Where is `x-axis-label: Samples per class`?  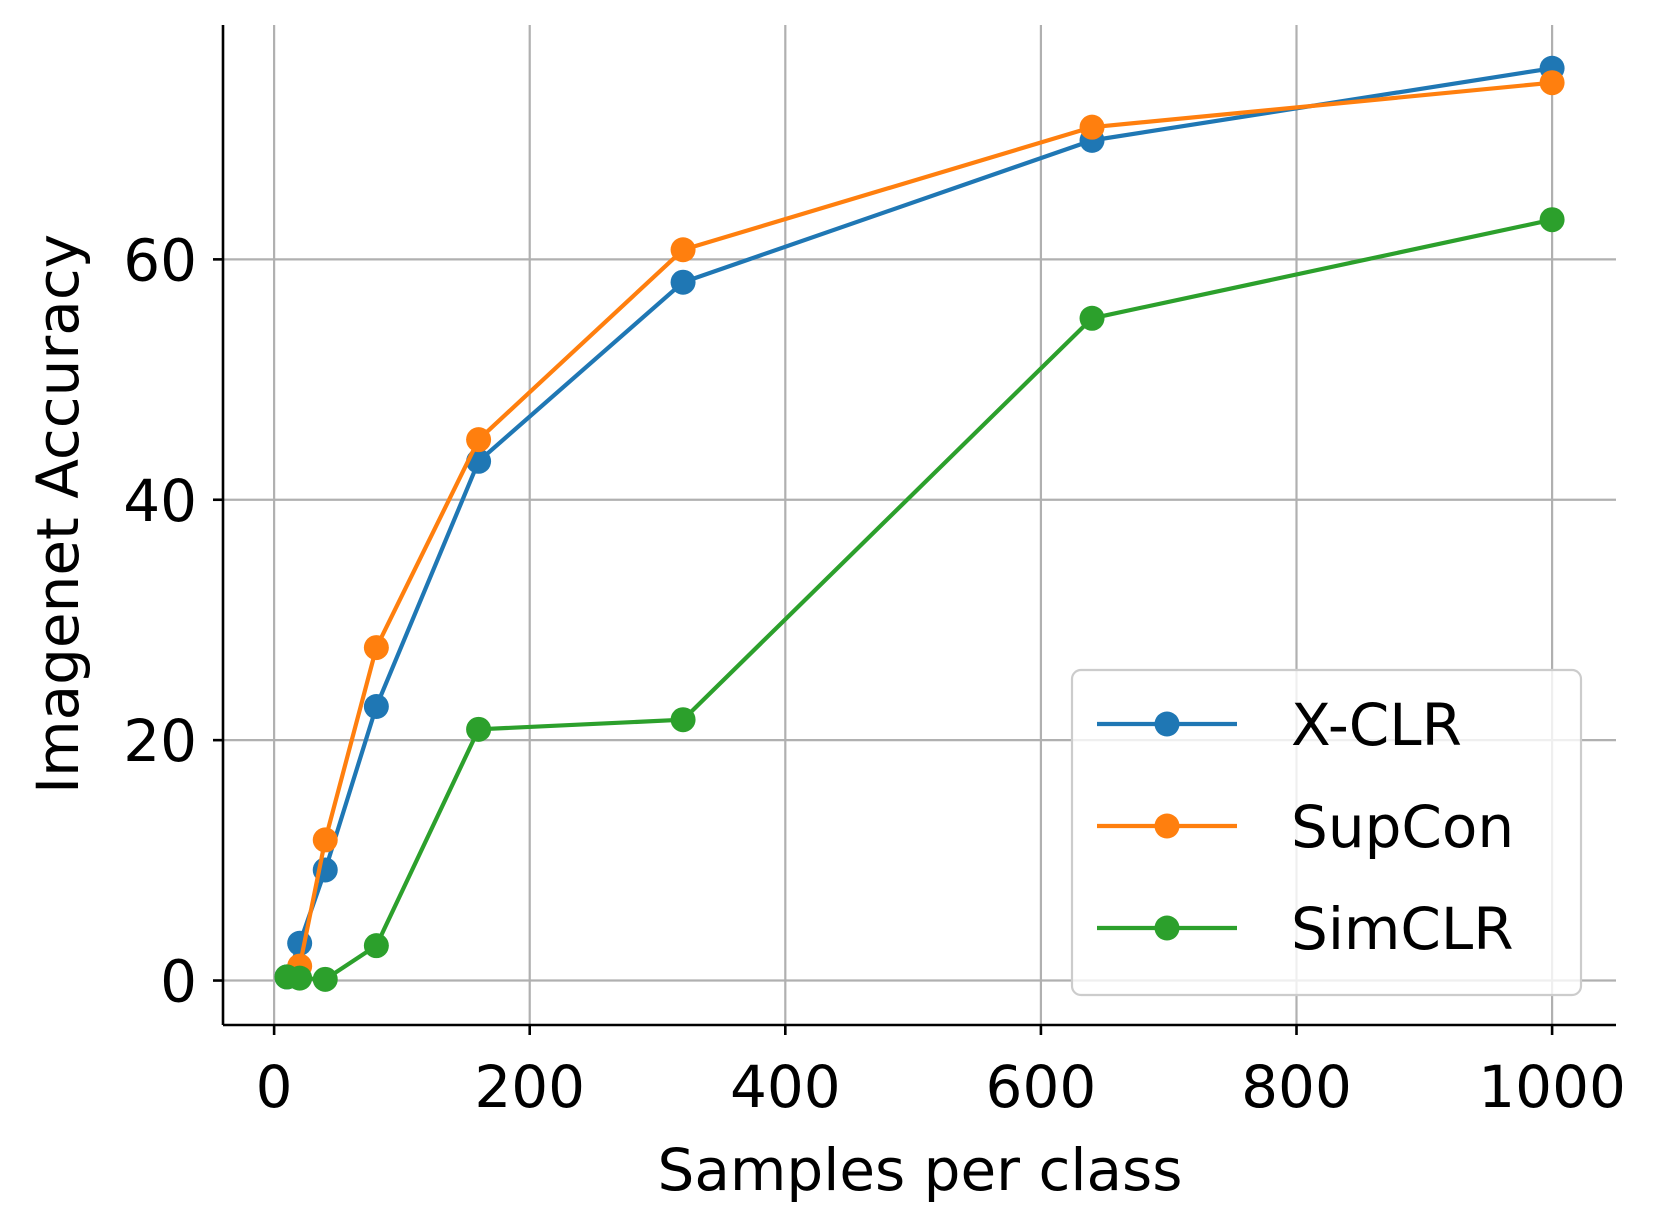
x-axis-label: Samples per class is located at coordinates (920, 1170).